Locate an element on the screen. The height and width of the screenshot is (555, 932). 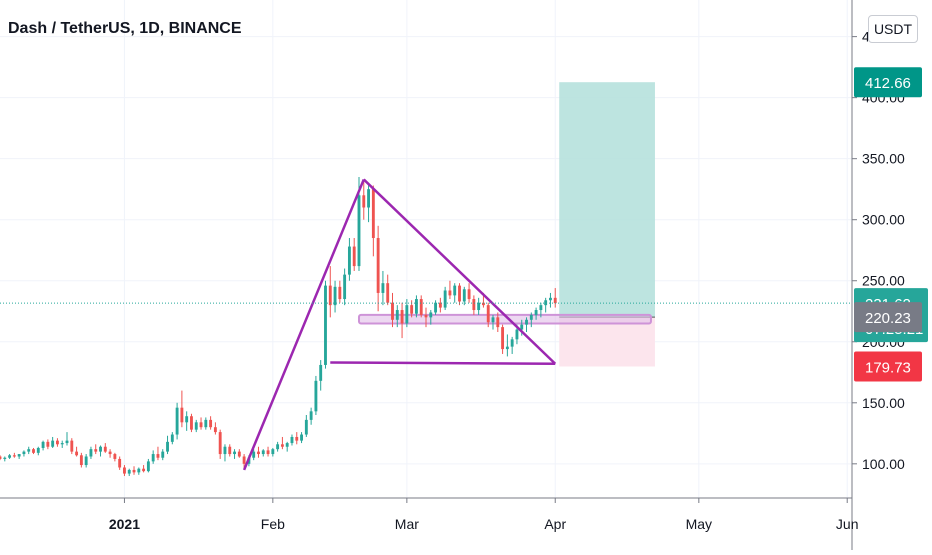
entry-price-tag is located at coordinates (888, 317).